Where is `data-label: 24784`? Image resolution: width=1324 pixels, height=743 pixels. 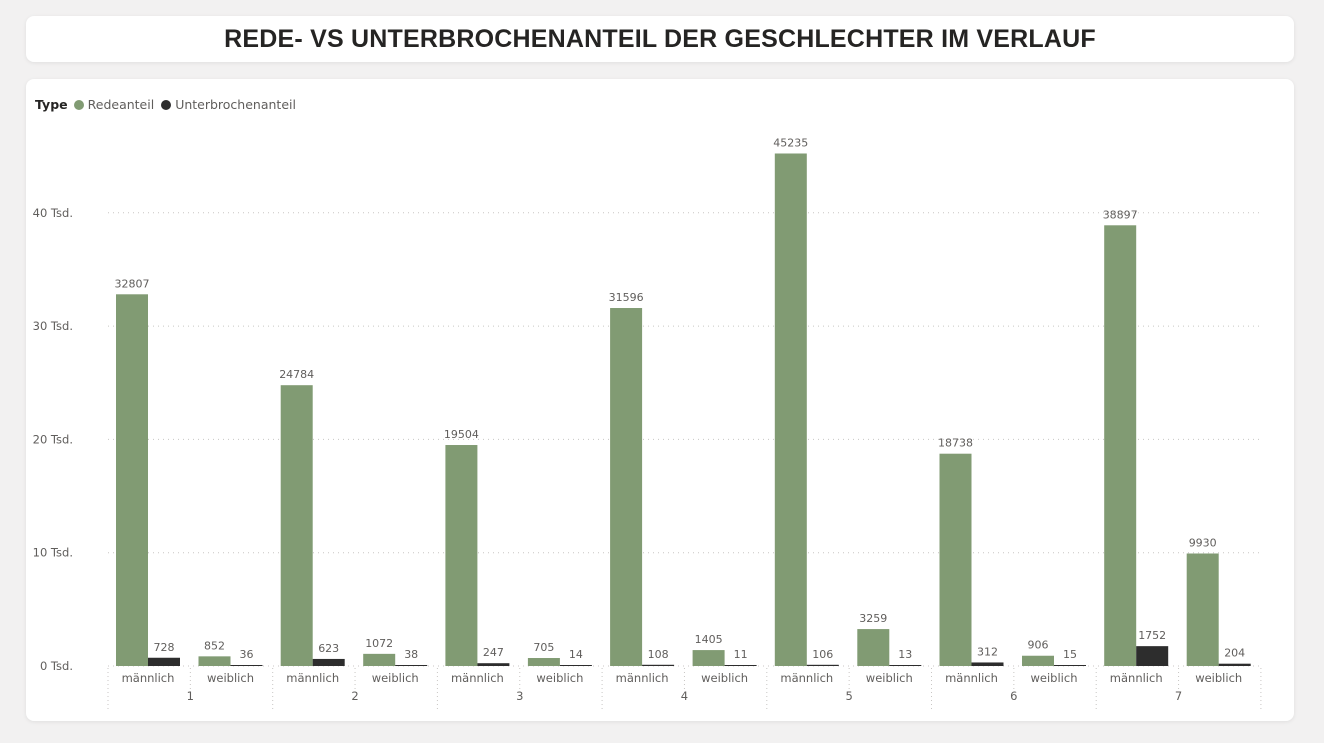 data-label: 24784 is located at coordinates (296, 374).